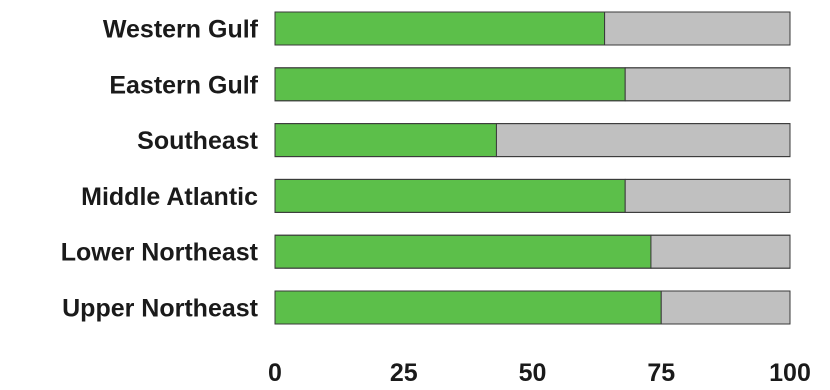  Describe the element at coordinates (404, 373) in the screenshot. I see `x-tick-label: 25` at that location.